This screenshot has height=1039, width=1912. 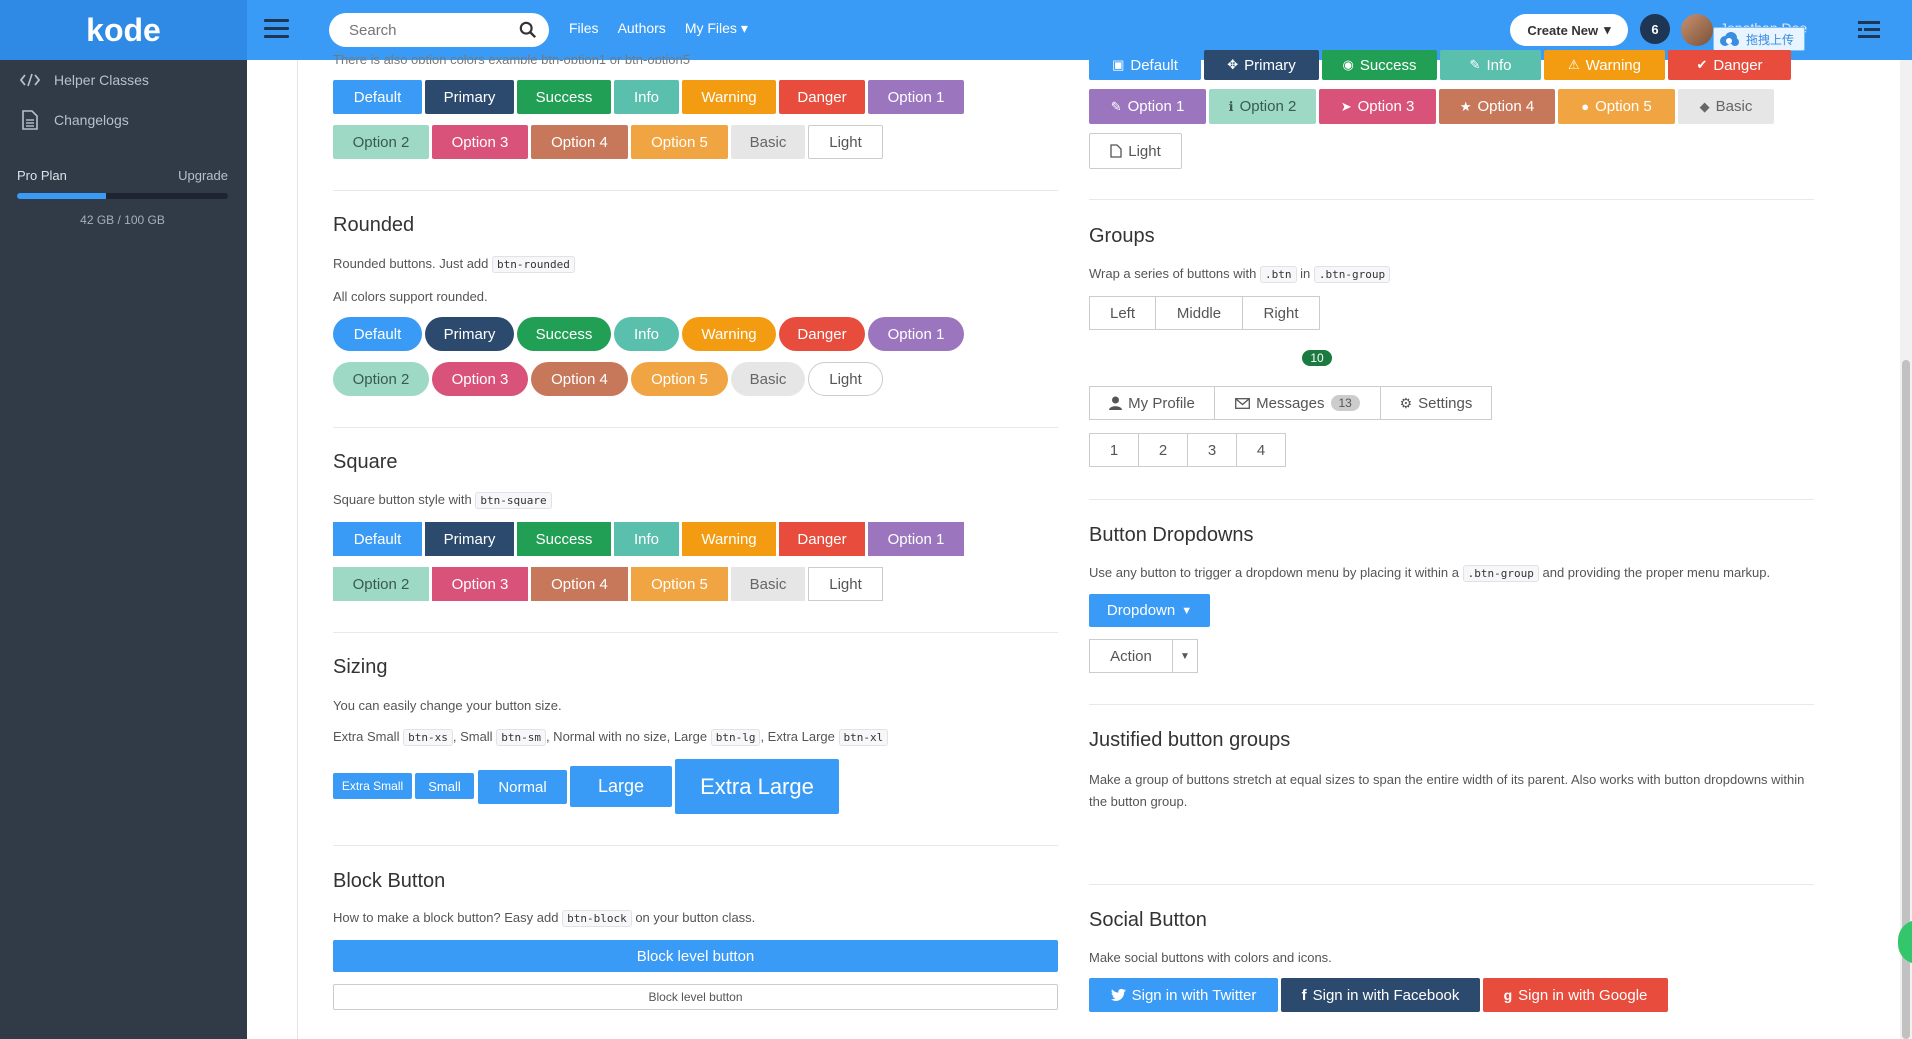 What do you see at coordinates (1377, 106) in the screenshot?
I see `icon-button-option-3: ➤ Option 3` at bounding box center [1377, 106].